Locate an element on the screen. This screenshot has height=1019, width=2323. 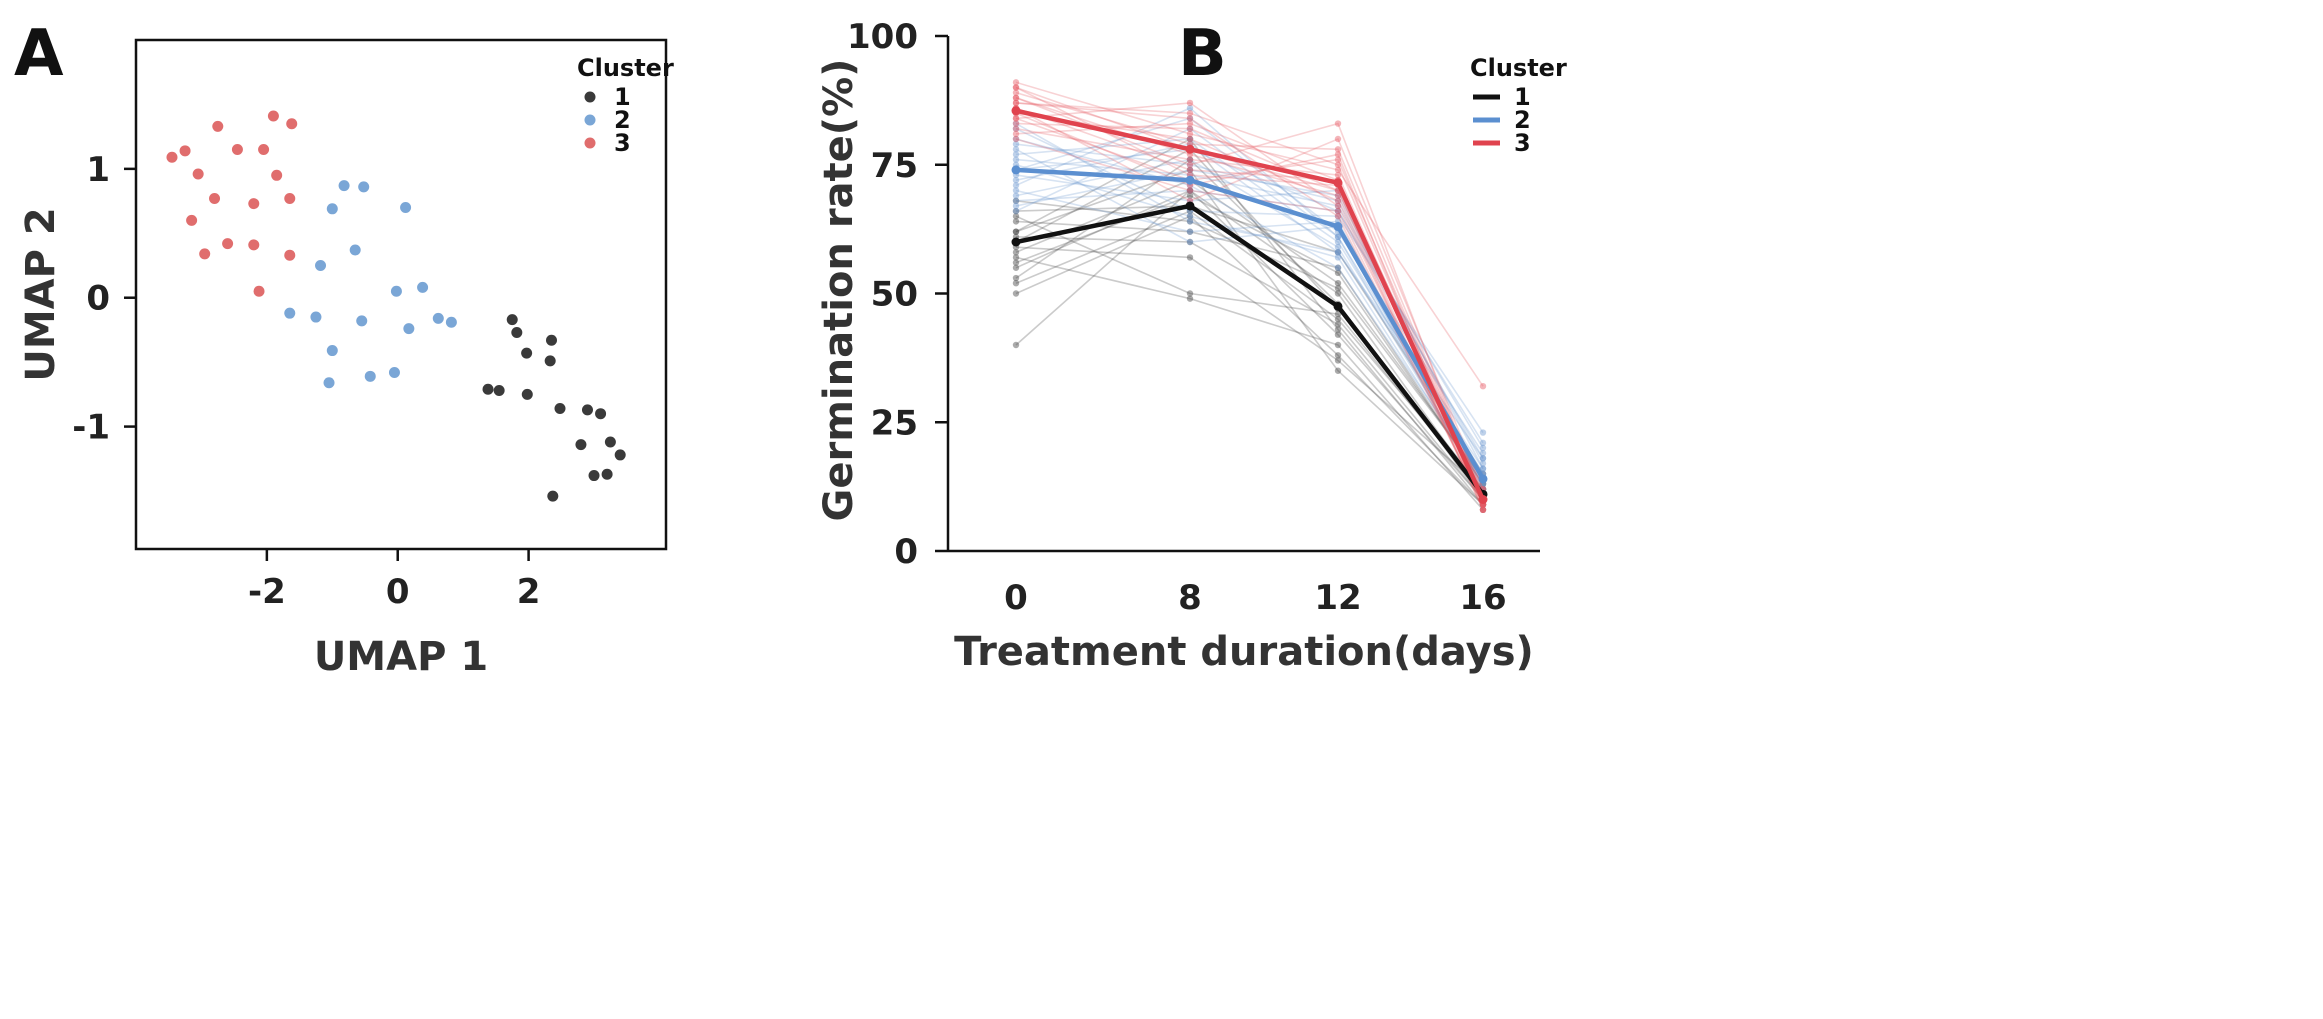
y-tick-label: 50 is located at coordinates (894, 295).